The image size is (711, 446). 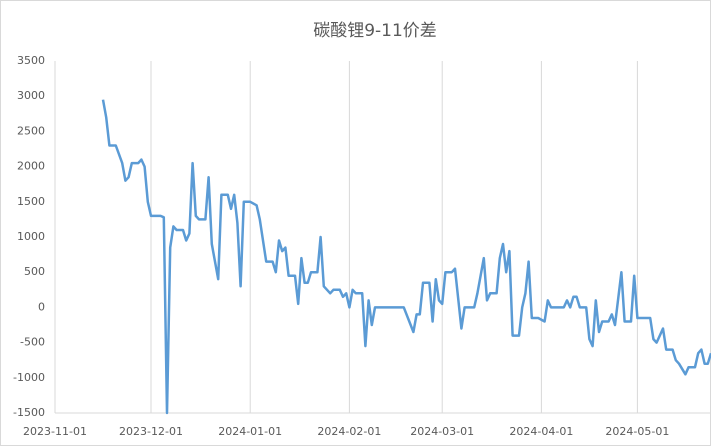 I want to click on x-tick-label: 2023-11-01, so click(x=55, y=431).